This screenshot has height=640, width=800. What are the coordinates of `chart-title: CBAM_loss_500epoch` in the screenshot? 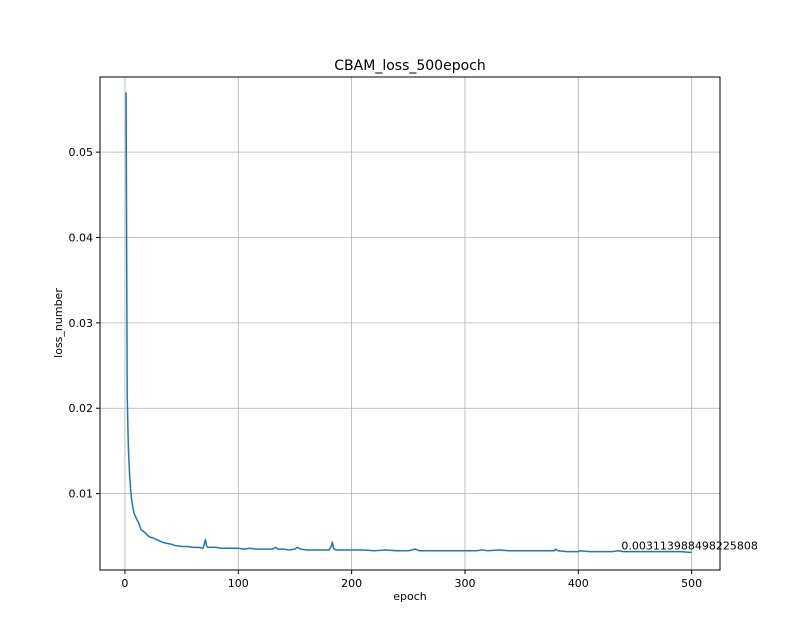 It's located at (409, 66).